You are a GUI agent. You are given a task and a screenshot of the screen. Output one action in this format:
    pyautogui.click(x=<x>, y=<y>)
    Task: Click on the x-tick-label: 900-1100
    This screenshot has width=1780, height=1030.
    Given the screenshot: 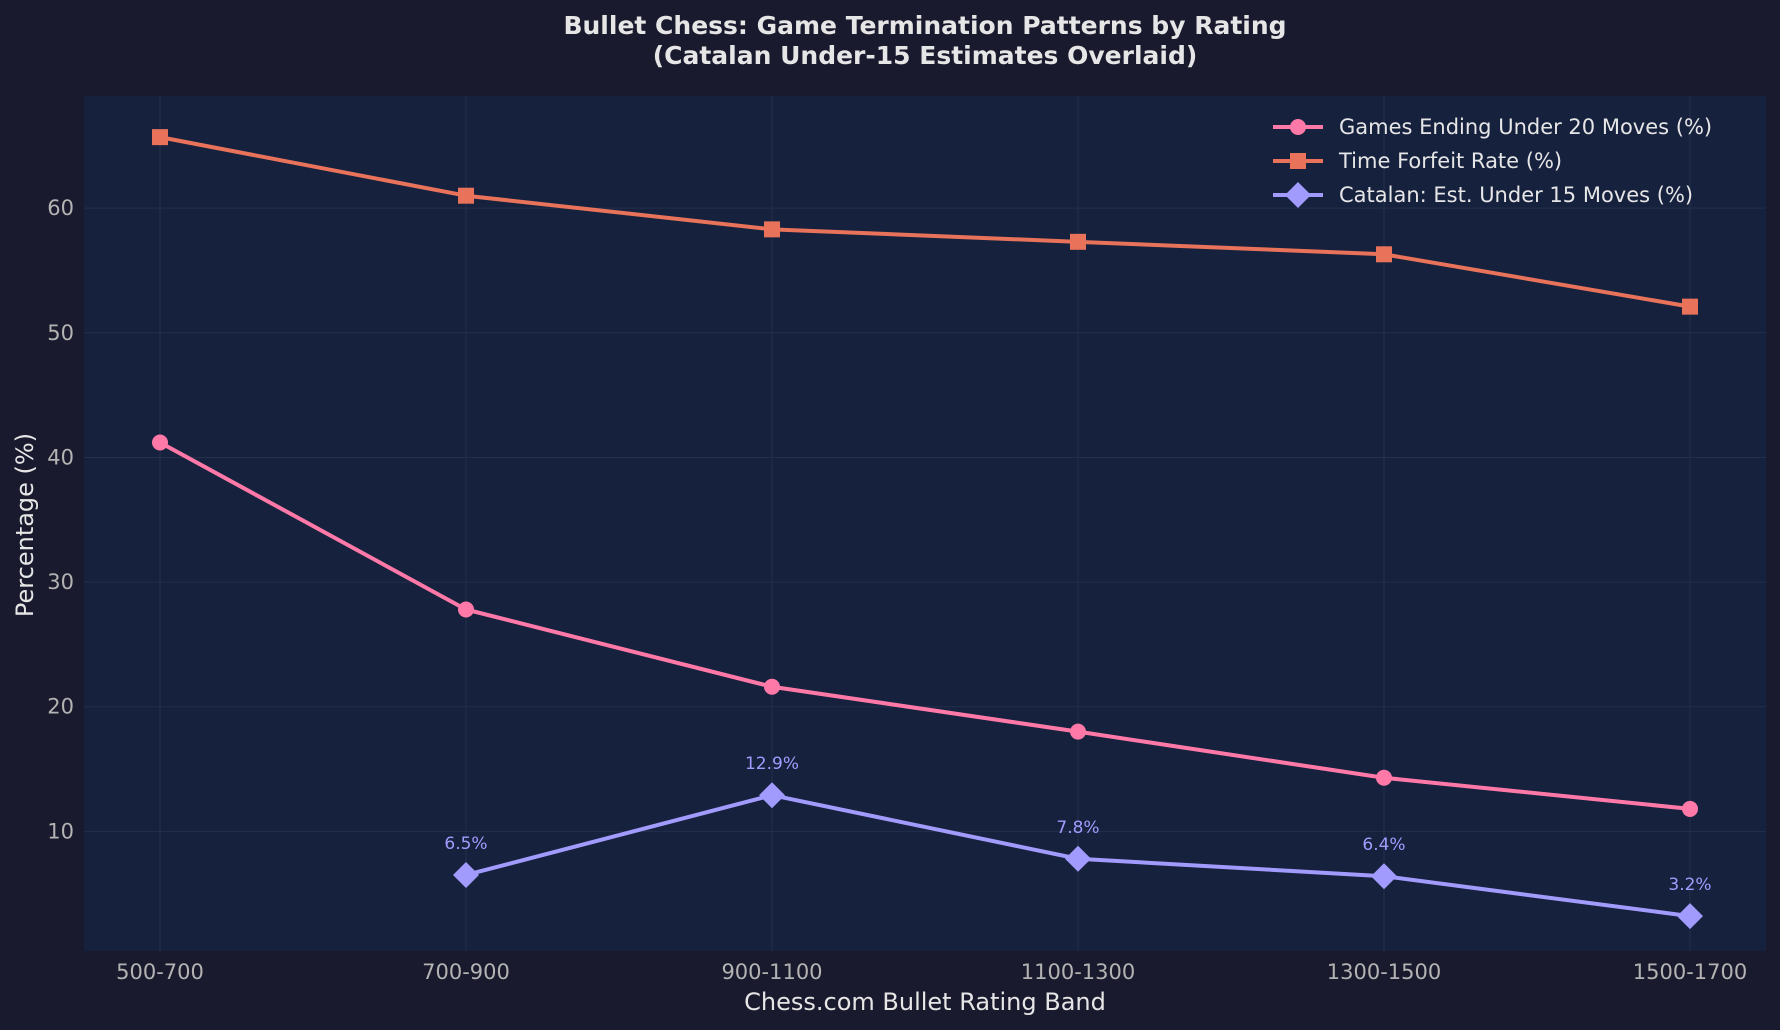 What is the action you would take?
    pyautogui.click(x=771, y=972)
    